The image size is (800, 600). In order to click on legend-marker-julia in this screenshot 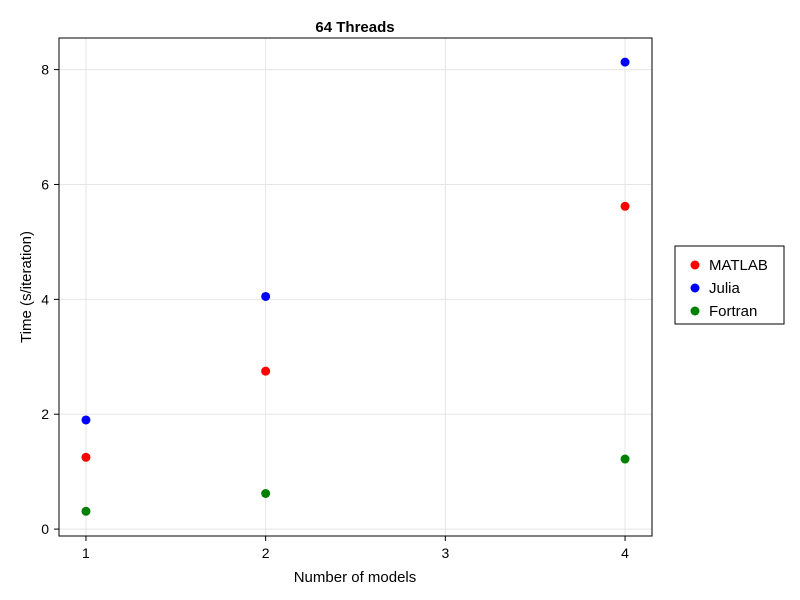, I will do `click(695, 288)`.